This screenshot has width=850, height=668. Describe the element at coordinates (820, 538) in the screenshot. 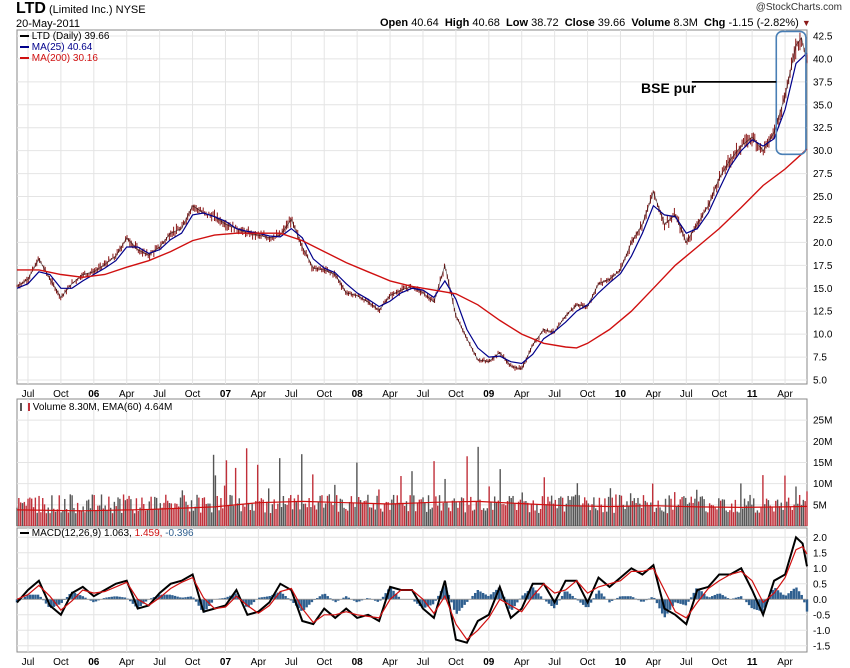

I see `macd-y-tick-label: 2.0` at that location.